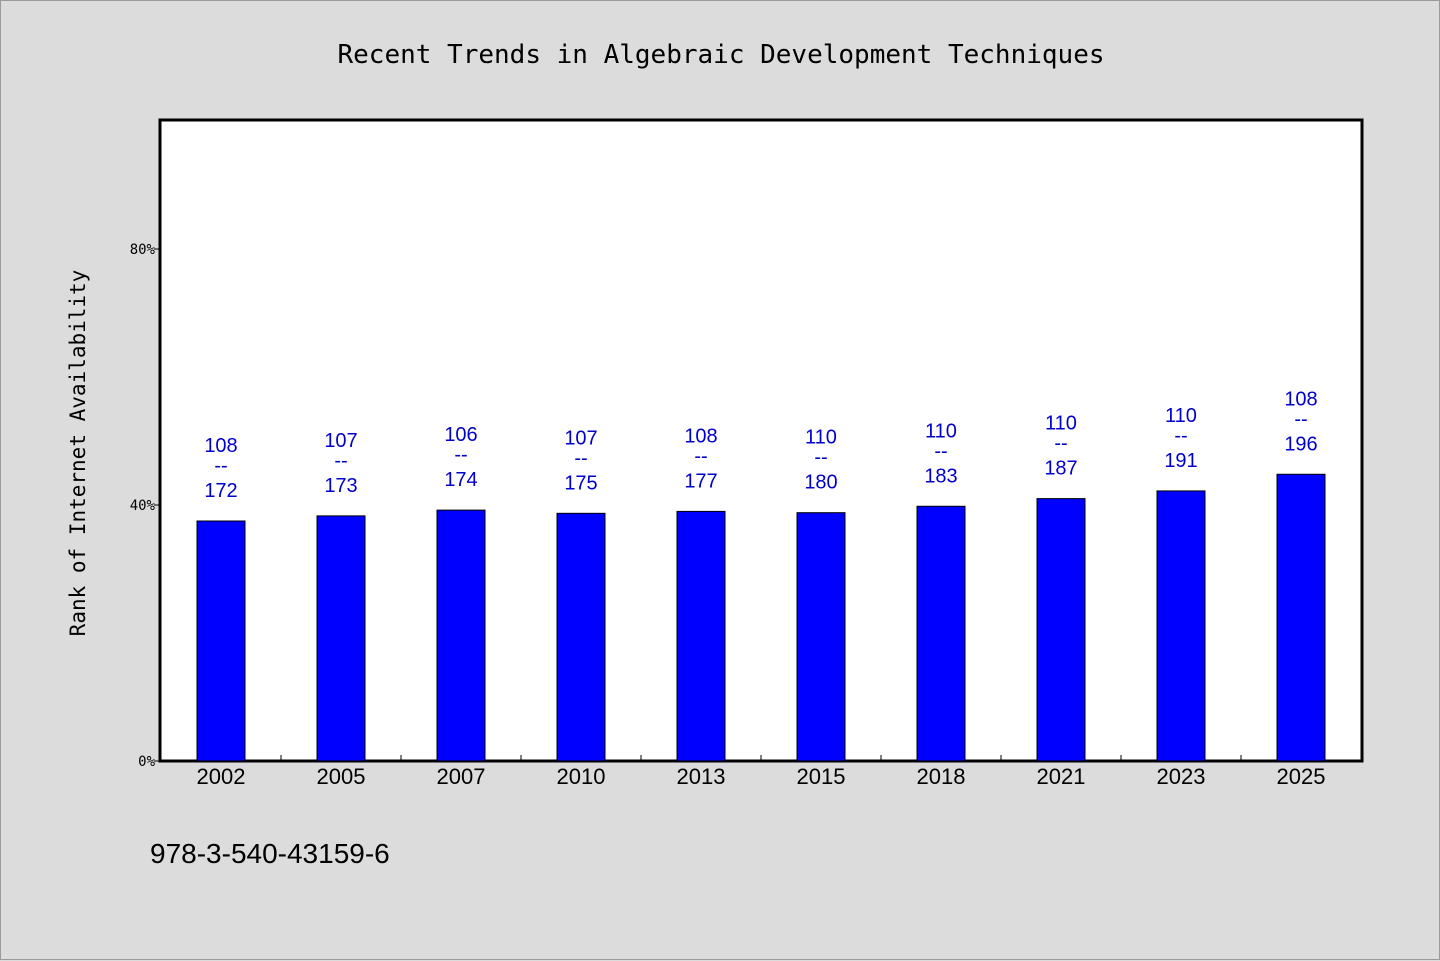 The width and height of the screenshot is (1440, 961). What do you see at coordinates (146, 762) in the screenshot?
I see `y-tick-label: 0%` at bounding box center [146, 762].